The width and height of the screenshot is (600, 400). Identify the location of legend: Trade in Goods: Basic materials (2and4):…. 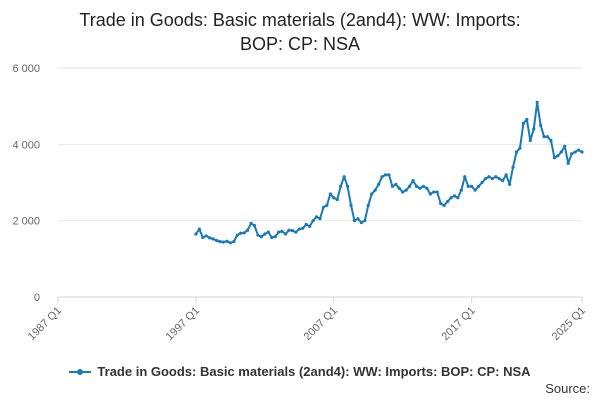
(300, 371).